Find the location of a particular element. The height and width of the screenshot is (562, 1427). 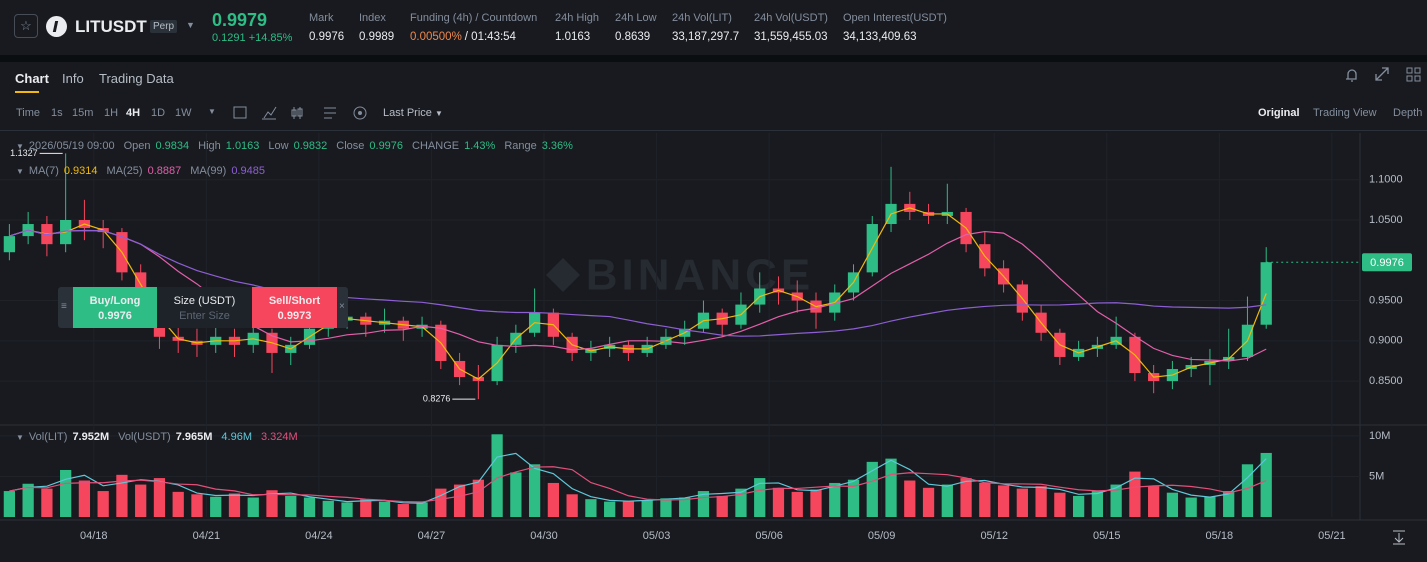

legend-item: High 1.0163 is located at coordinates (228, 146).